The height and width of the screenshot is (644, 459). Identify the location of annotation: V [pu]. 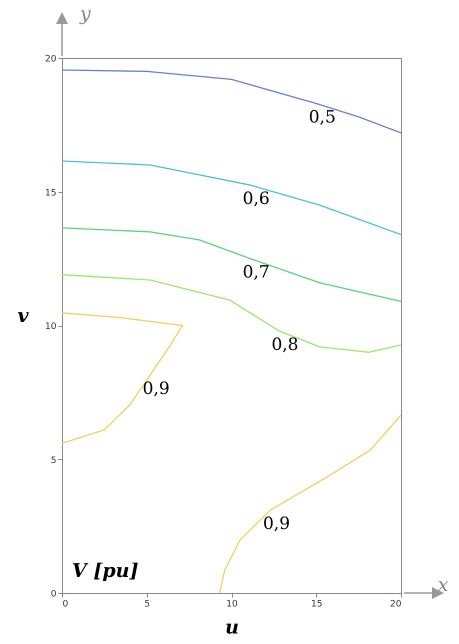
(105, 571).